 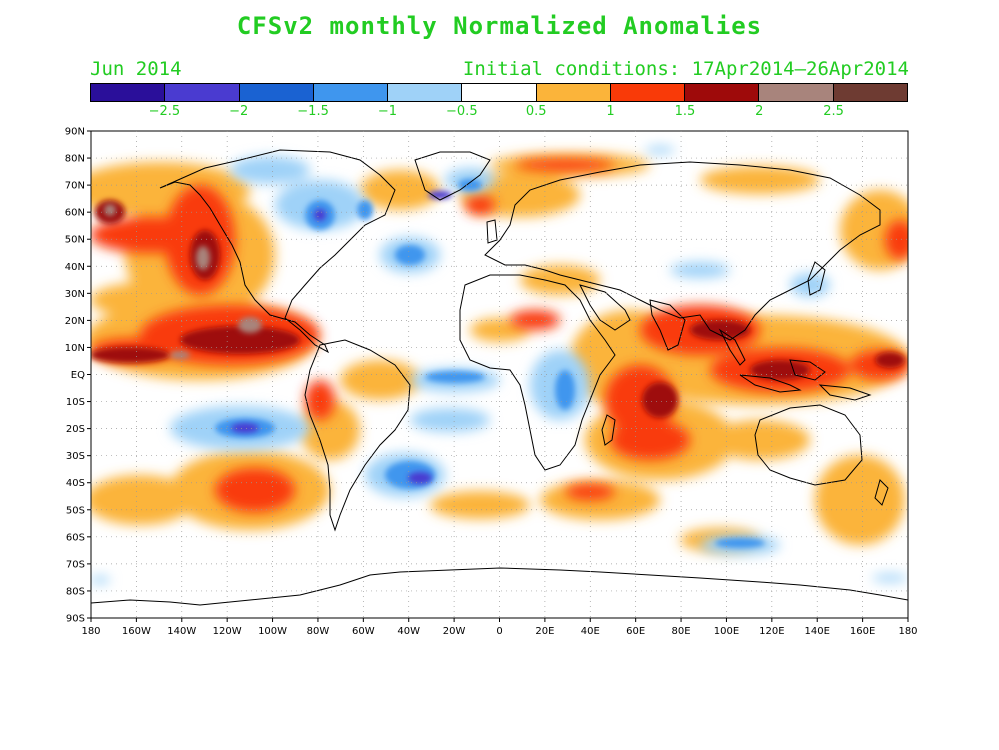 What do you see at coordinates (75, 132) in the screenshot?
I see `lat-label: 90N` at bounding box center [75, 132].